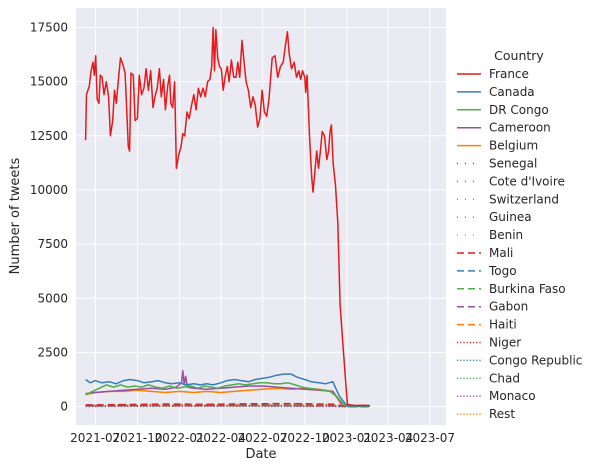  What do you see at coordinates (15, 215) in the screenshot?
I see `y-axis-label: Number of tweets` at bounding box center [15, 215].